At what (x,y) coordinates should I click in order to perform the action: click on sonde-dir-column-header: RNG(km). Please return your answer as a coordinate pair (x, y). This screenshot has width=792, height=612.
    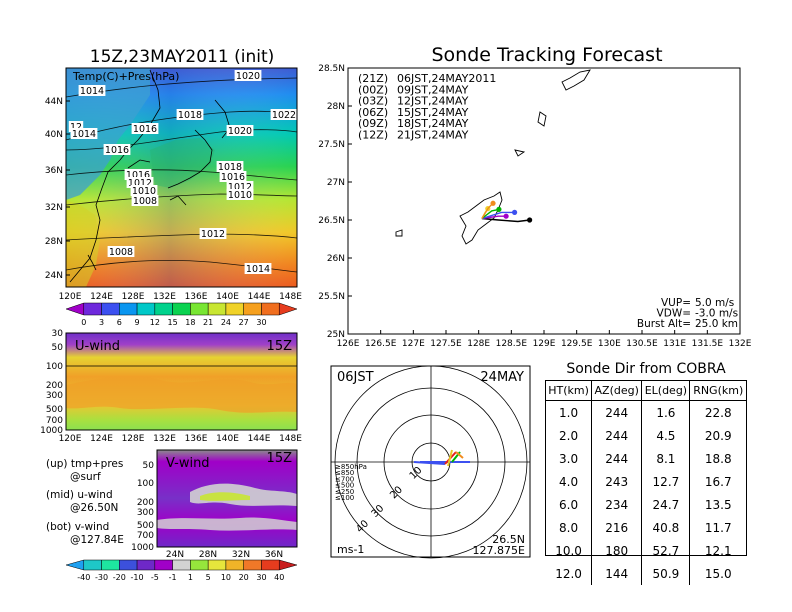
    Looking at the image, I should click on (717, 391).